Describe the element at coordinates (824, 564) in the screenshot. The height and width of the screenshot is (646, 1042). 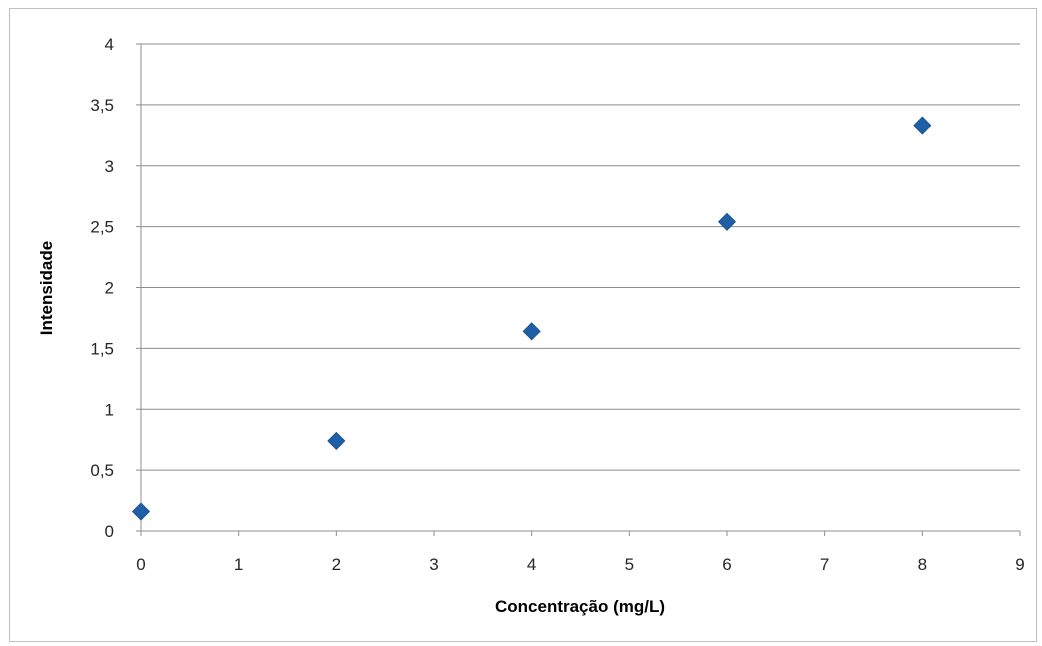
I see `x-tick-label: 7` at that location.